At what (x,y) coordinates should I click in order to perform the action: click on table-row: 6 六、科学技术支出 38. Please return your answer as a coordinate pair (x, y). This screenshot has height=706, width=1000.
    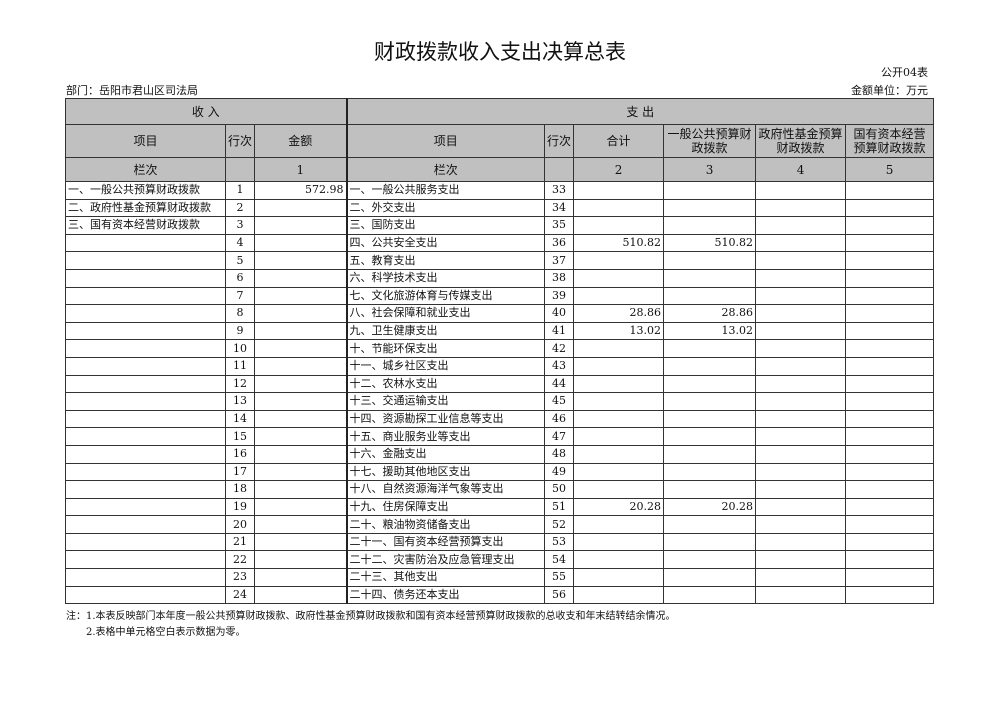
    Looking at the image, I should click on (500, 278).